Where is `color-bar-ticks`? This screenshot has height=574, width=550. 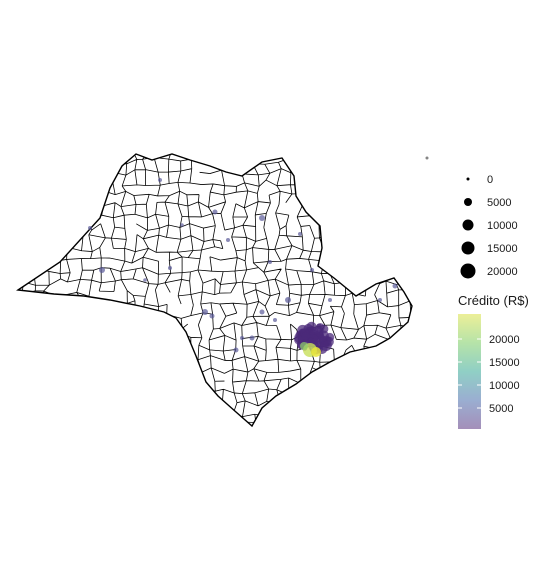 color-bar-ticks is located at coordinates (469, 373).